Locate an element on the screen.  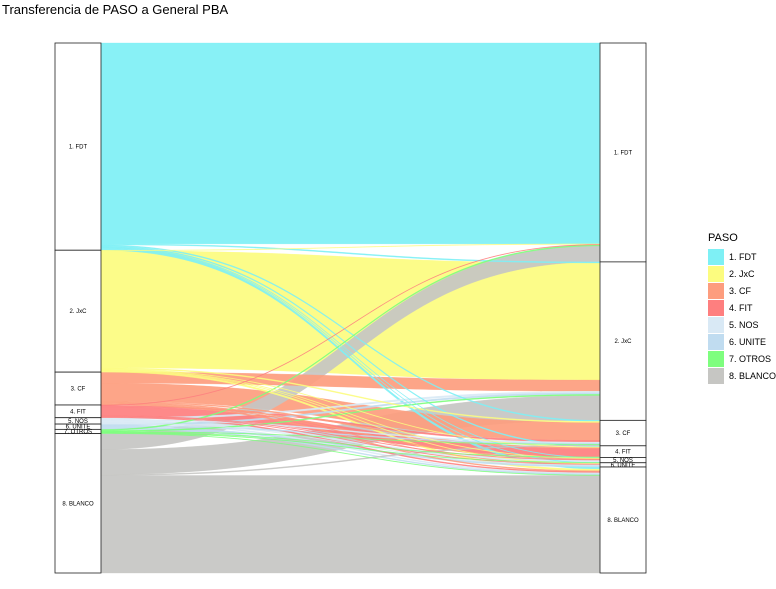
paso-stratum-label-2: 2. JxC is located at coordinates (78, 312).